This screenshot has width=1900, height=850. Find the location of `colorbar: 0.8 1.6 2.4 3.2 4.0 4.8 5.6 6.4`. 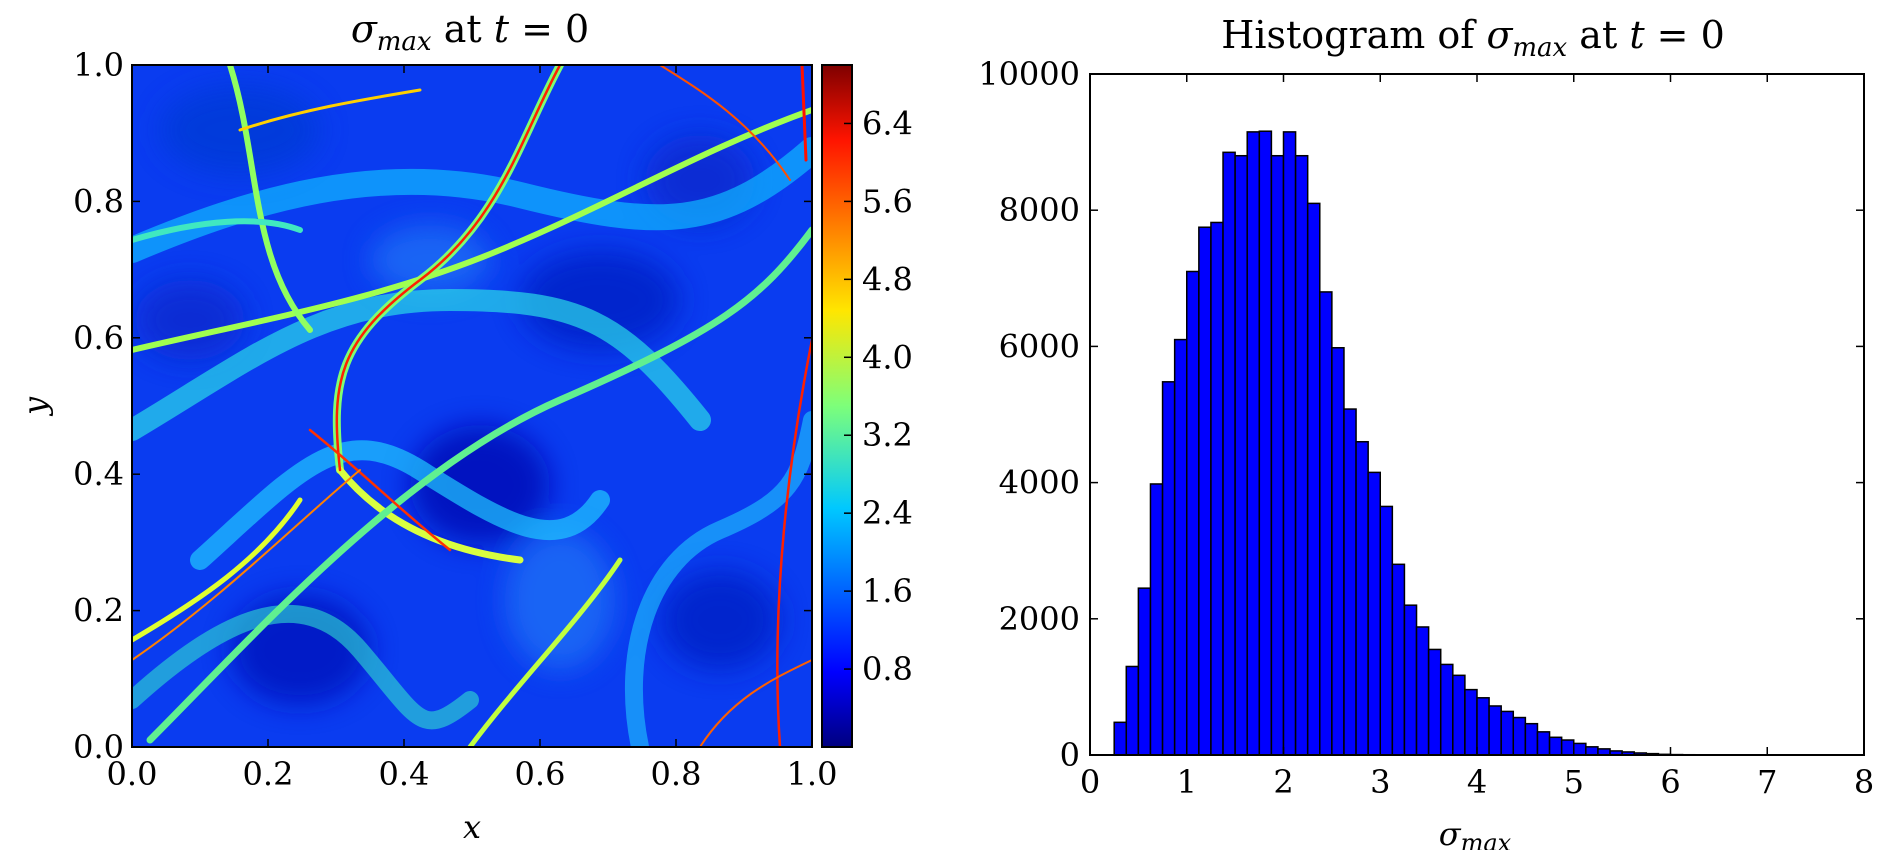

colorbar: 0.8 1.6 2.4 3.2 4.0 4.8 5.6 6.4 is located at coordinates (867, 406).